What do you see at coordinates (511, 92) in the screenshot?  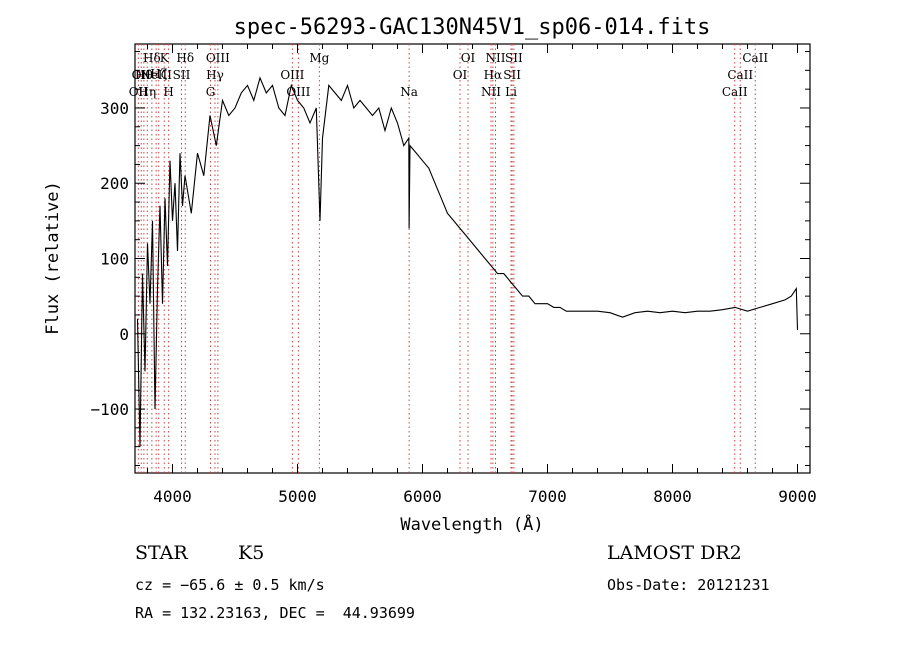 I see `line-marker-label: Li` at bounding box center [511, 92].